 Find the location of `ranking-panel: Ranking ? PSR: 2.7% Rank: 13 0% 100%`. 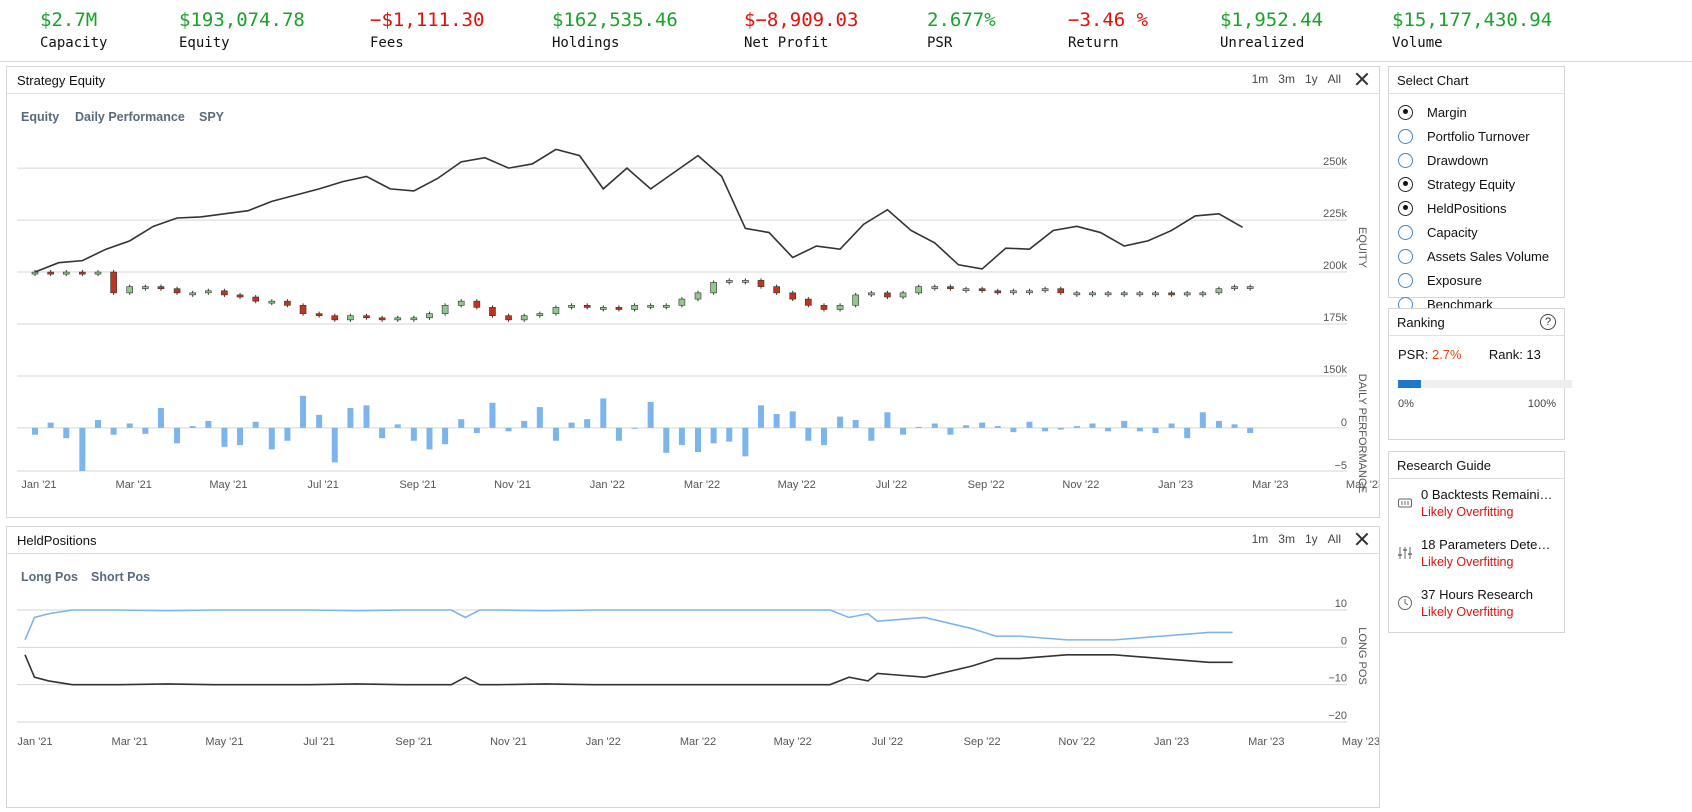

ranking-panel: Ranking ? PSR: 2.7% Rank: 13 0% 100% is located at coordinates (1480, 374).